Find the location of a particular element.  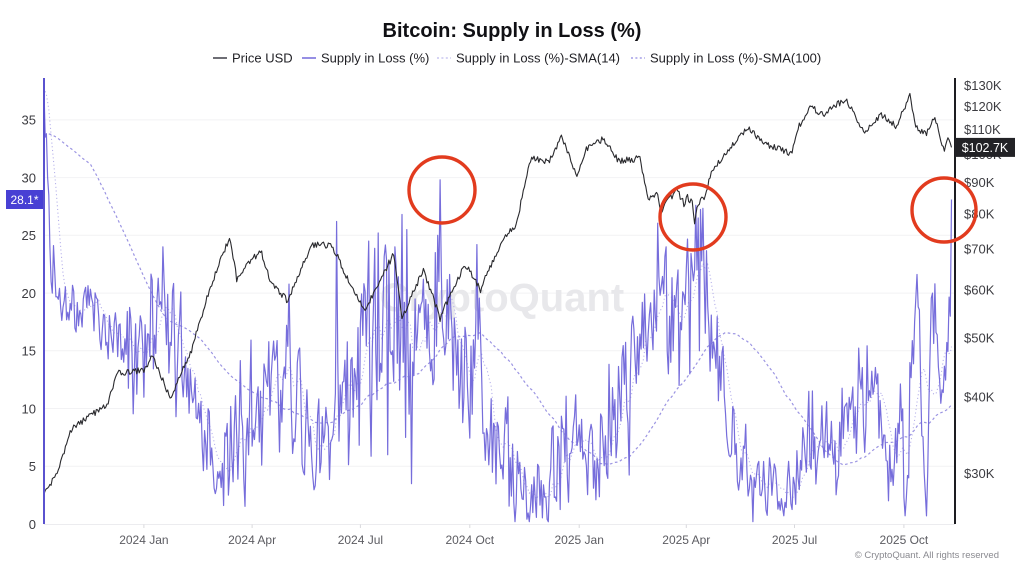

svg-text: 10 is located at coordinates (29, 408).